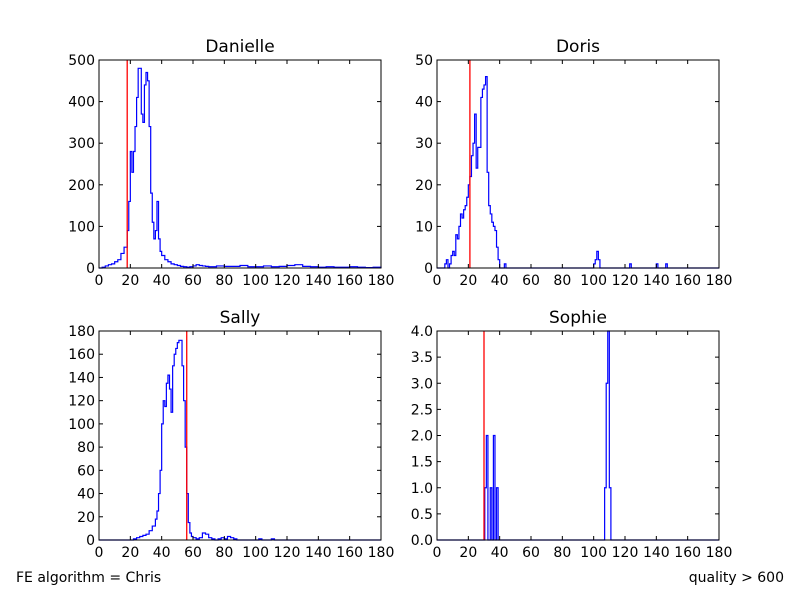 This screenshot has width=800, height=600. I want to click on x-tick-label-doris: 100, so click(593, 281).